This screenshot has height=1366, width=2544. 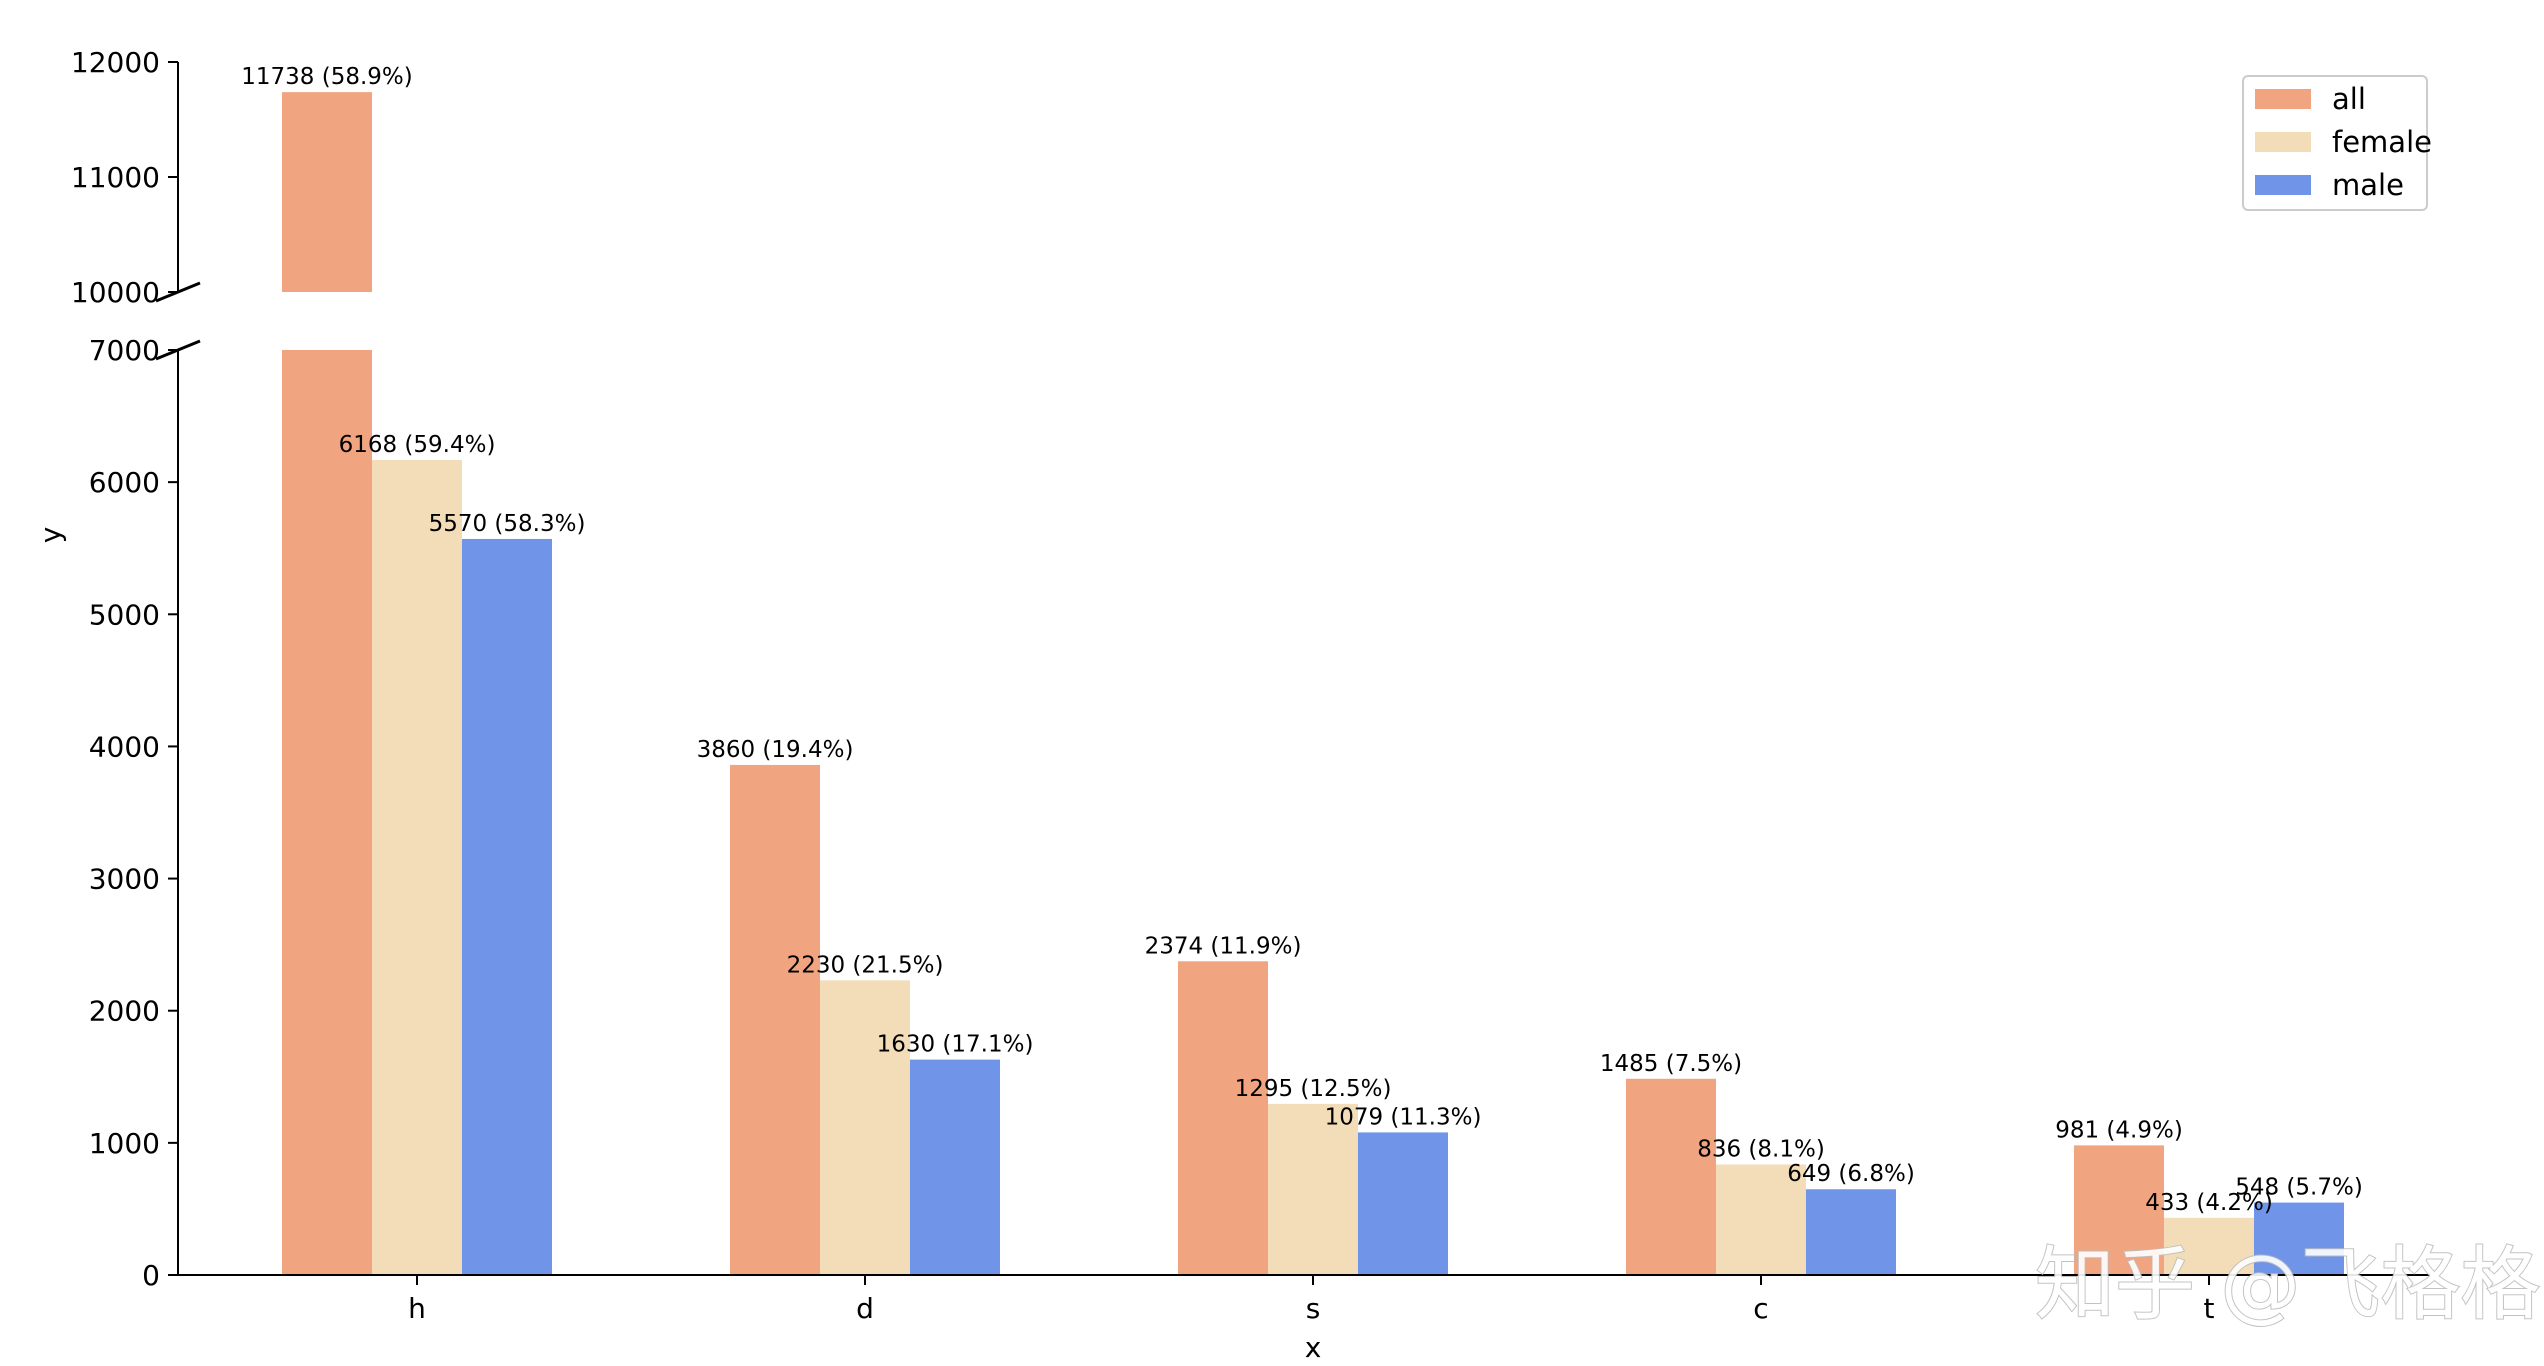 What do you see at coordinates (417, 1308) in the screenshot?
I see `x-tick-label-h: h` at bounding box center [417, 1308].